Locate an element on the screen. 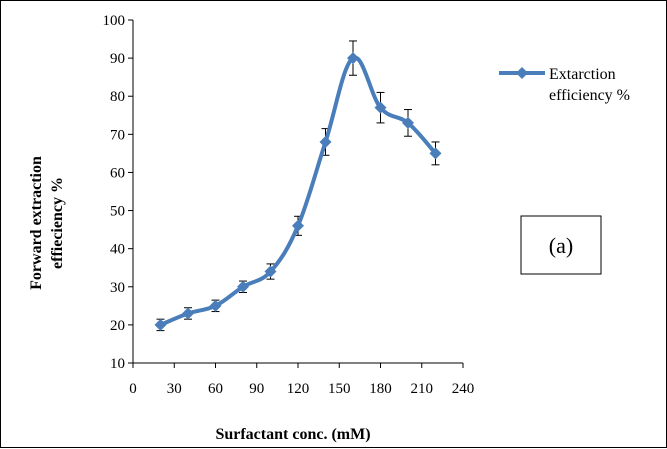 This screenshot has width=667, height=449. x-tick-label: 210 is located at coordinates (422, 389).